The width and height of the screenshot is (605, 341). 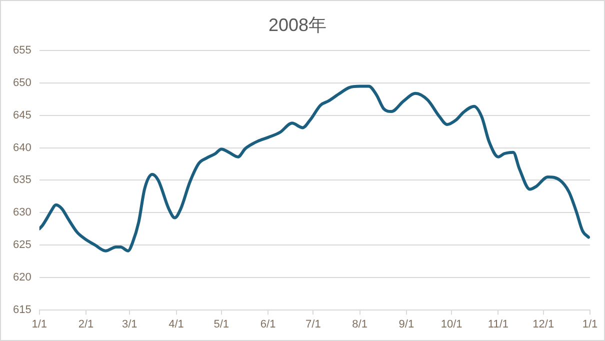 I want to click on x-tick-label: 6/1, so click(x=268, y=324).